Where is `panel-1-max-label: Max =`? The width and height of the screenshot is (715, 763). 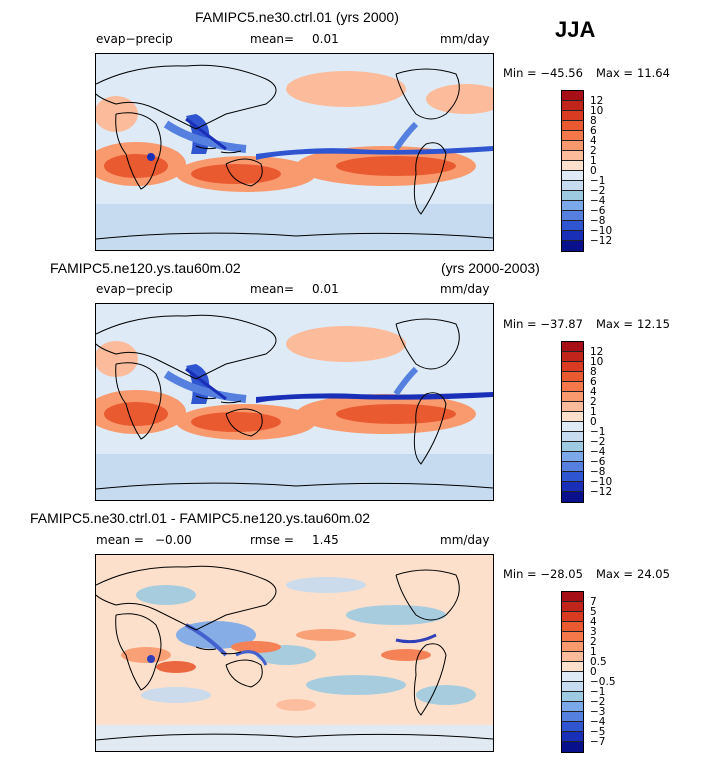 panel-1-max-label: Max = is located at coordinates (615, 73).